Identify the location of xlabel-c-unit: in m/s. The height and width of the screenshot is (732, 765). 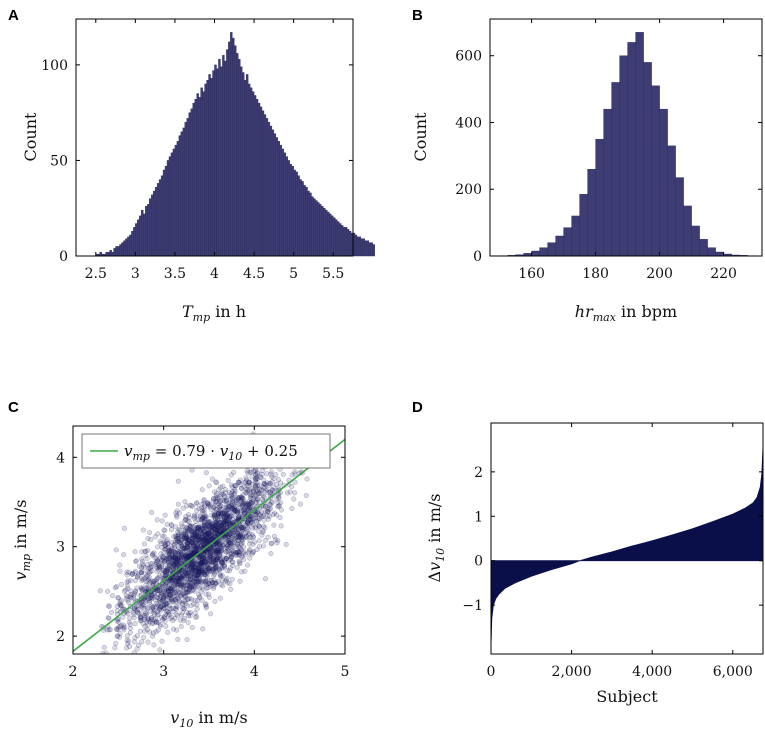
(220, 717).